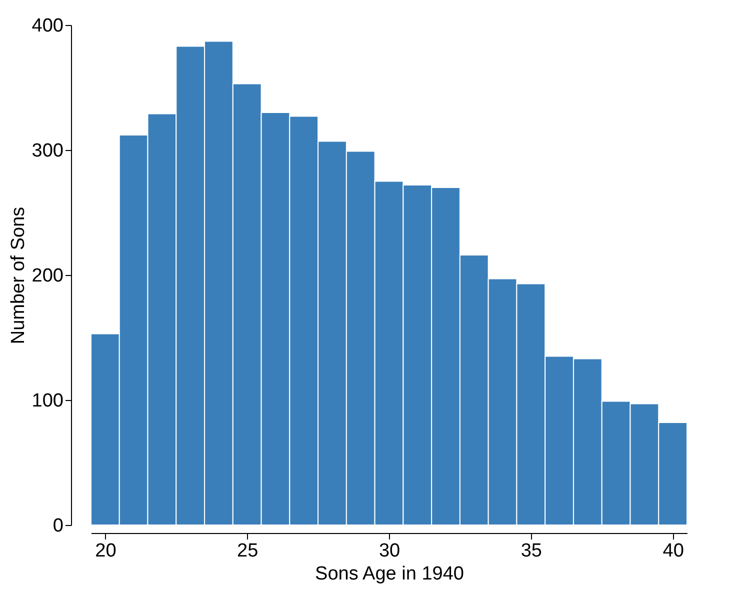  What do you see at coordinates (48, 276) in the screenshot?
I see `y-tick-label: 200` at bounding box center [48, 276].